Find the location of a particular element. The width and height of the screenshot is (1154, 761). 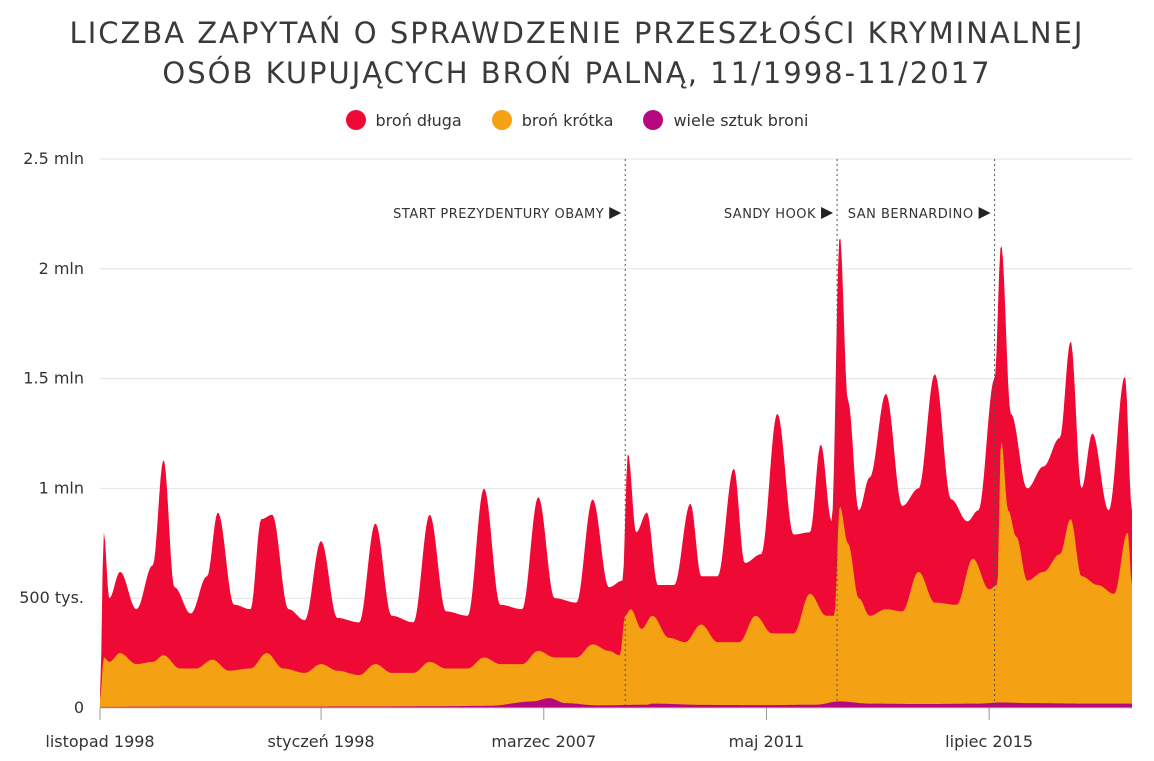

legend-item-multi: wiele sztuk broni is located at coordinates (725, 120).